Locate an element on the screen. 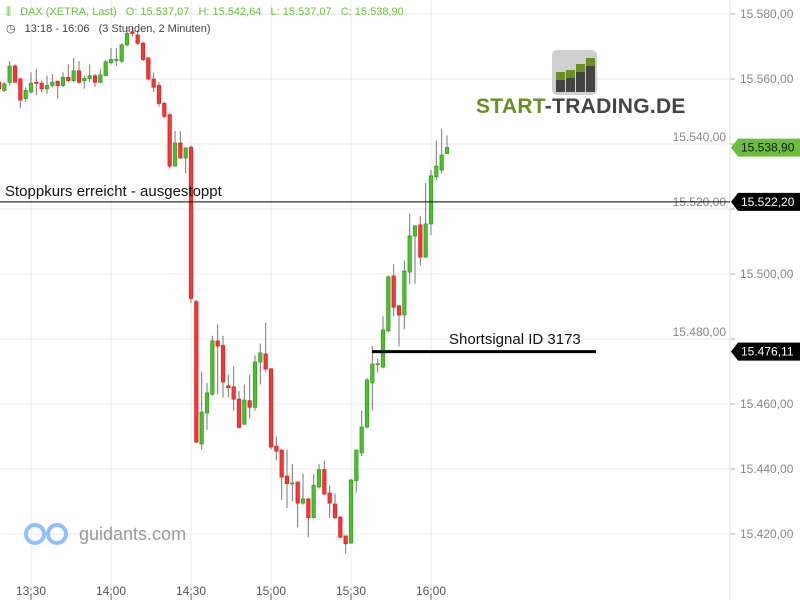 This screenshot has height=600, width=800. candle-13:56 is located at coordinates (100, 78).